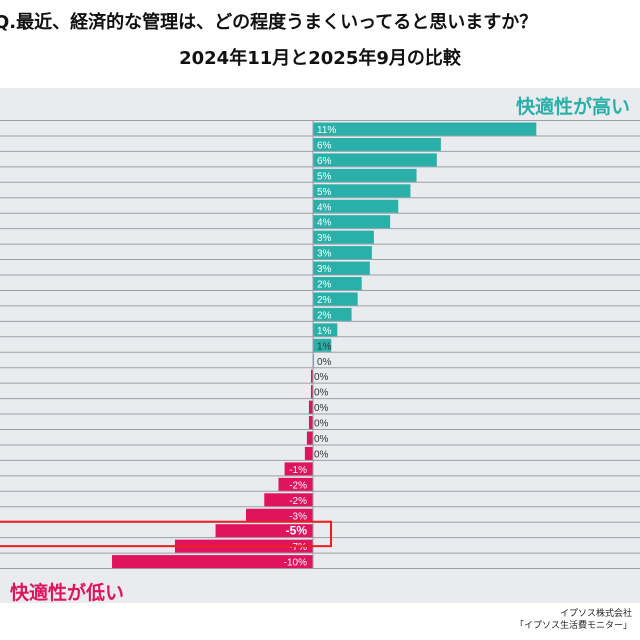 The width and height of the screenshot is (640, 640). What do you see at coordinates (573, 620) in the screenshot?
I see `source-note: イプソス株式会社 「イプソス生活費モニター」` at bounding box center [573, 620].